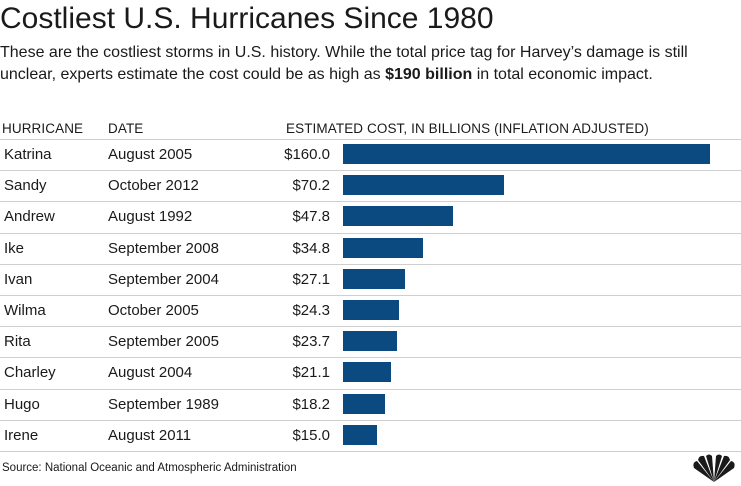 This screenshot has width=741, height=486. What do you see at coordinates (30, 372) in the screenshot?
I see `hurricane-name: Charley` at bounding box center [30, 372].